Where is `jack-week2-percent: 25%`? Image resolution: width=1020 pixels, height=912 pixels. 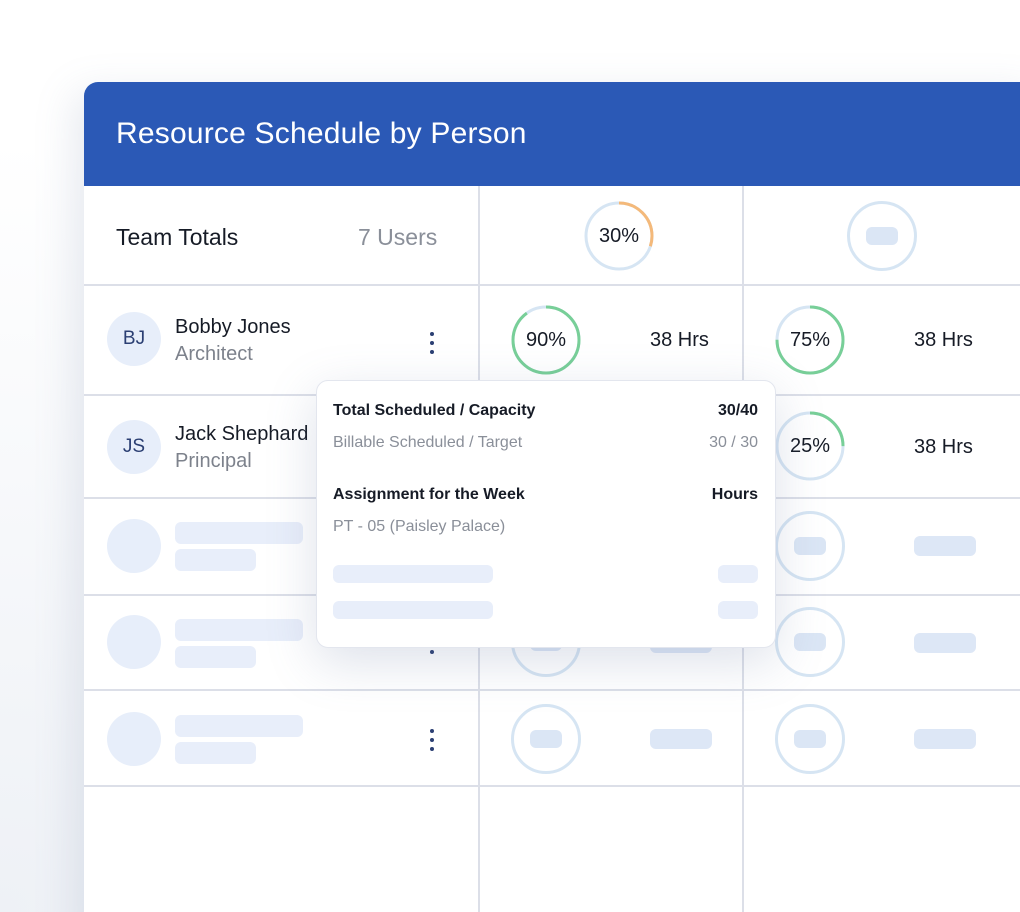 jack-week2-percent: 25% is located at coordinates (810, 445).